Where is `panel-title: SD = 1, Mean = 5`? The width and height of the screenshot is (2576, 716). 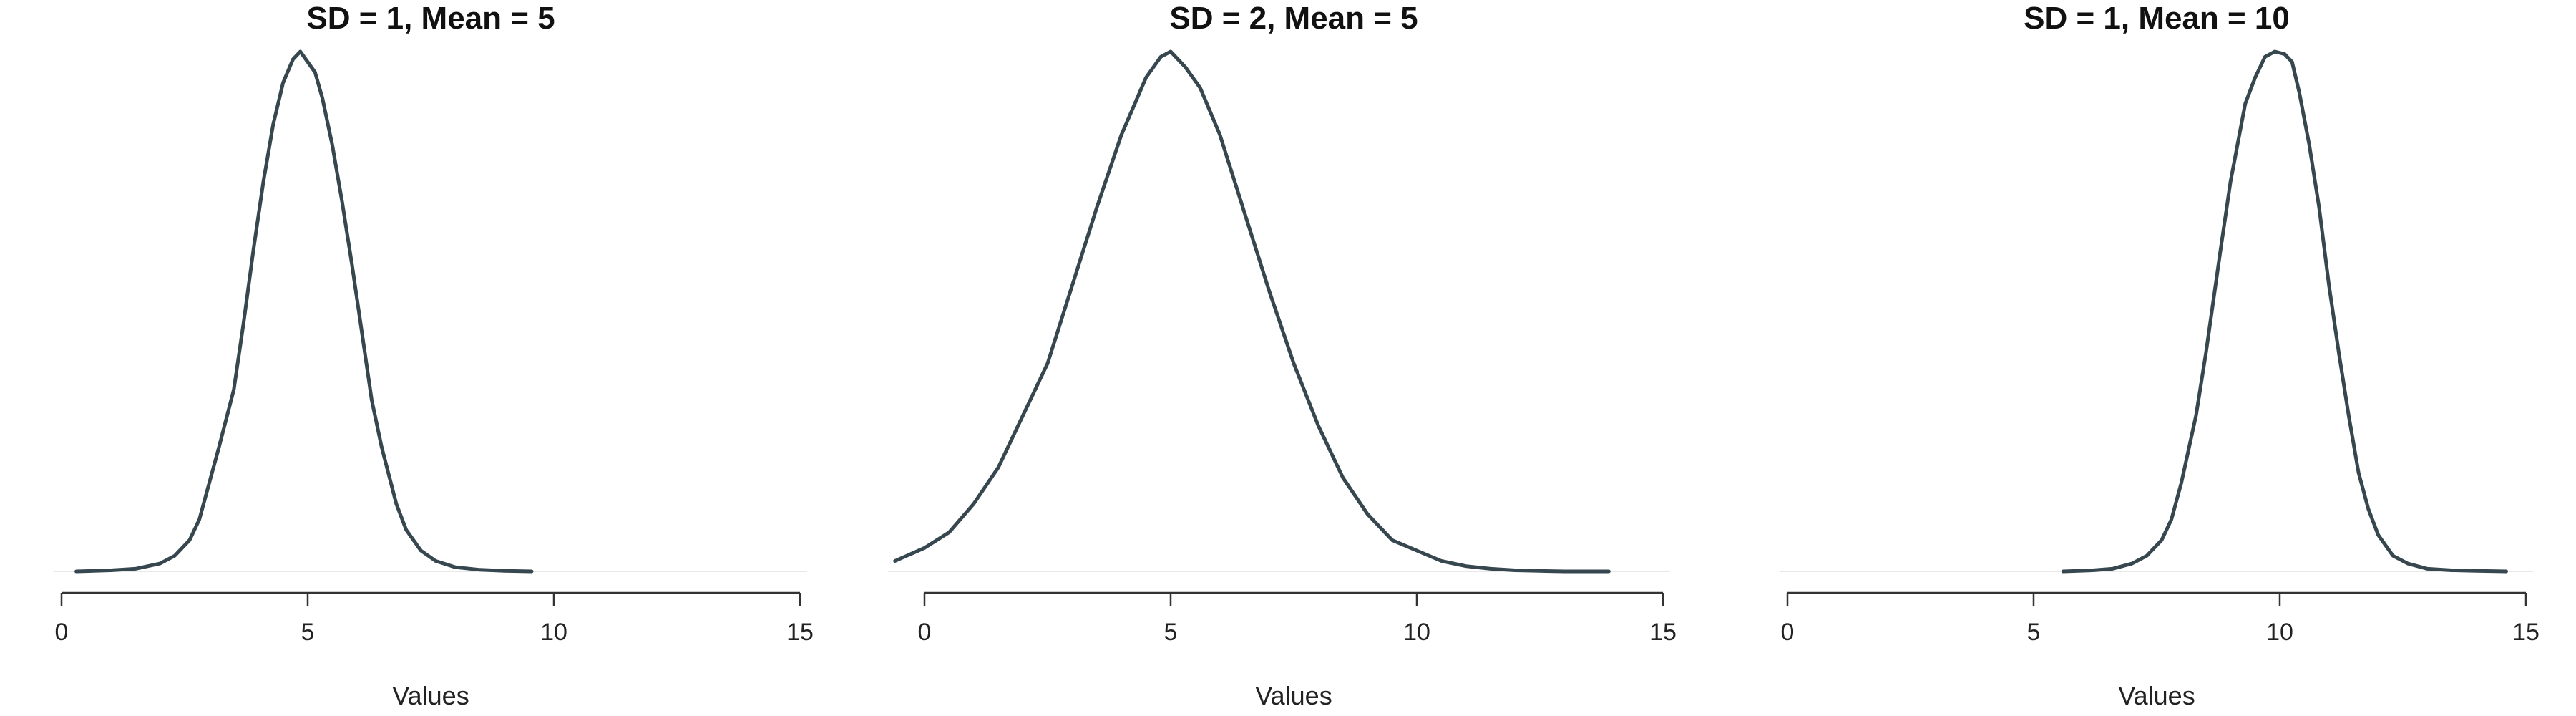
panel-title: SD = 1, Mean = 5 is located at coordinates (430, 18).